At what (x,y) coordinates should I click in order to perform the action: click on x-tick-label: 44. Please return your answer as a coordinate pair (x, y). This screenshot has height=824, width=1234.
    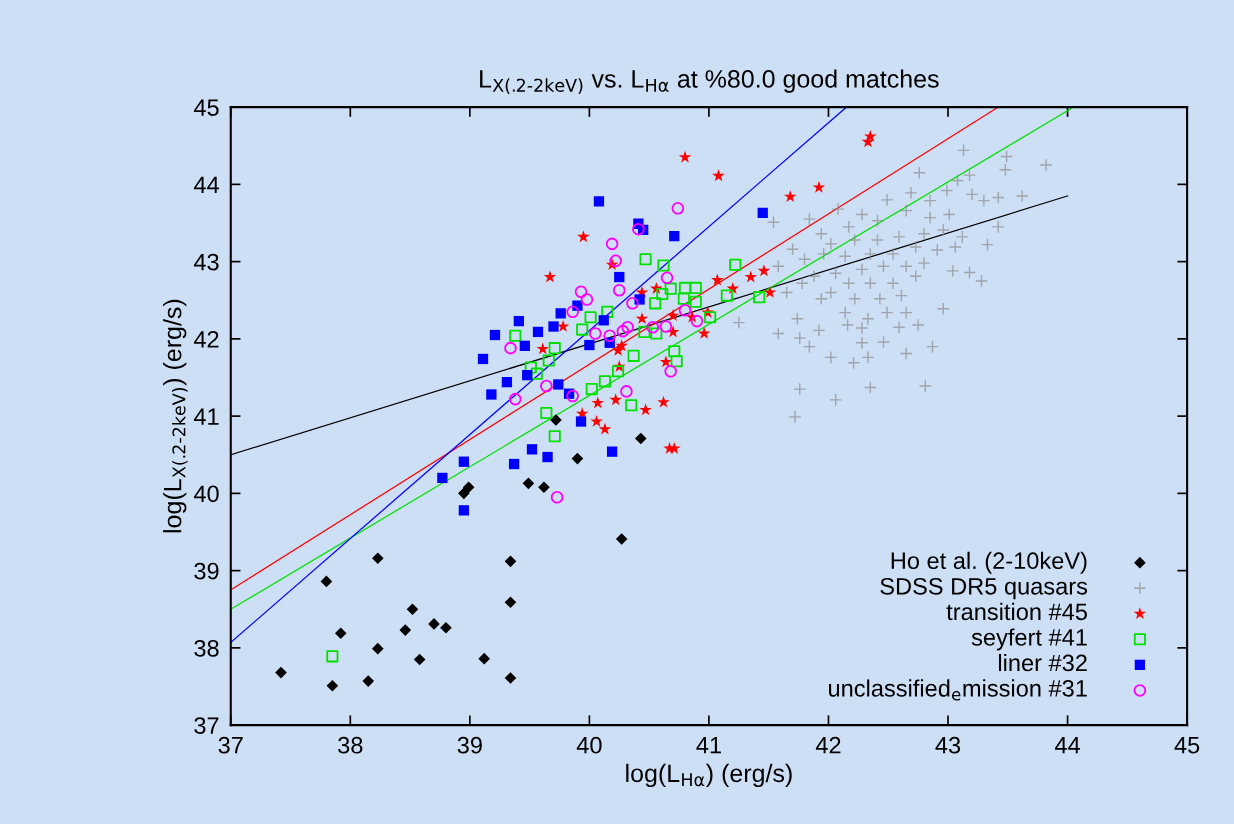
    Looking at the image, I should click on (1067, 745).